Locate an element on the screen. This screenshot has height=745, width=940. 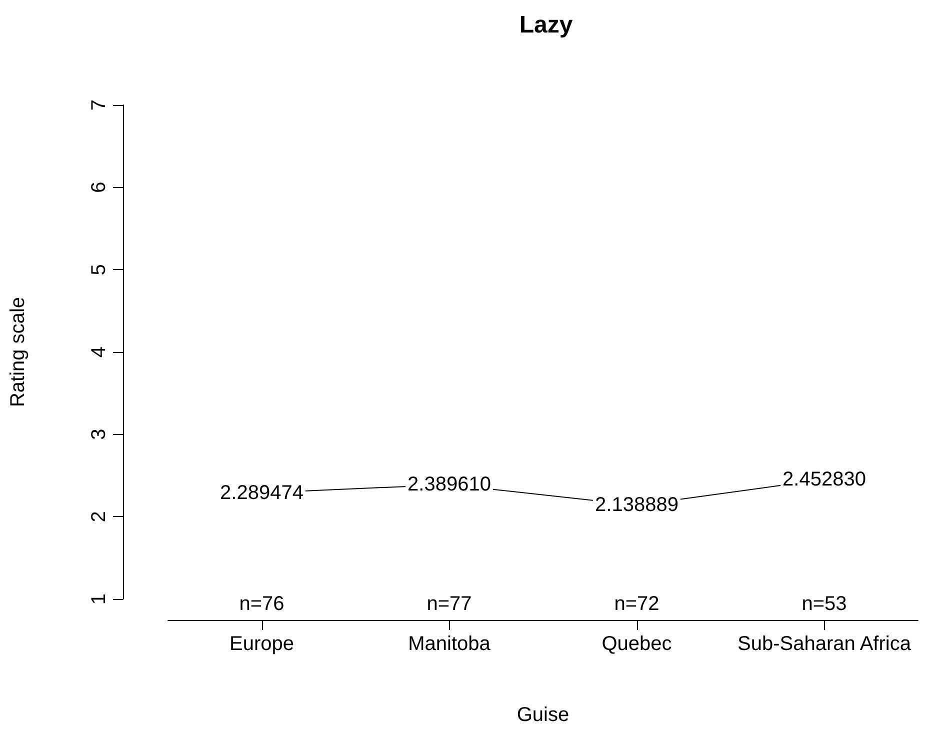
annotation: n=77 is located at coordinates (449, 604).